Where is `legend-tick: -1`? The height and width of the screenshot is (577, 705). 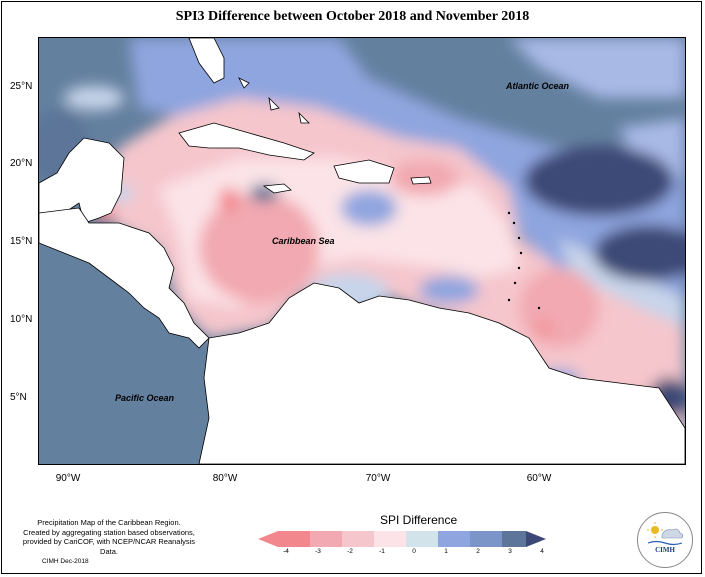
legend-tick: -1 is located at coordinates (382, 551).